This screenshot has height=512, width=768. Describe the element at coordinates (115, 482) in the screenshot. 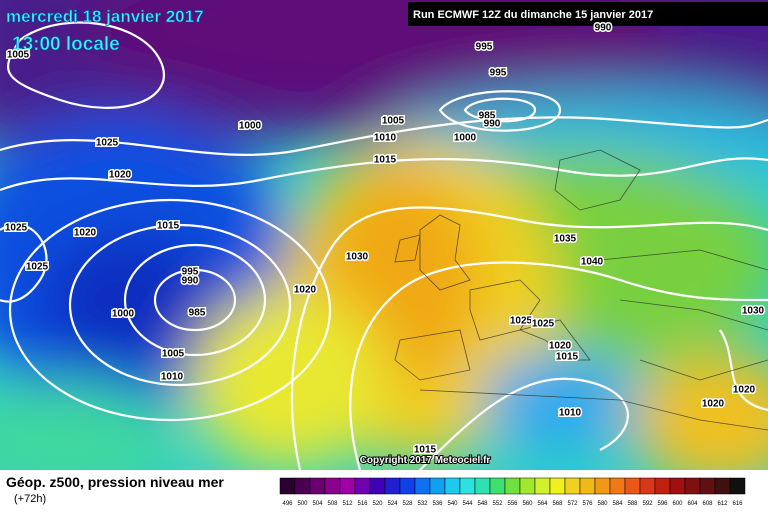

I see `legend-title: Géop. z500, pression niveau mer` at that location.